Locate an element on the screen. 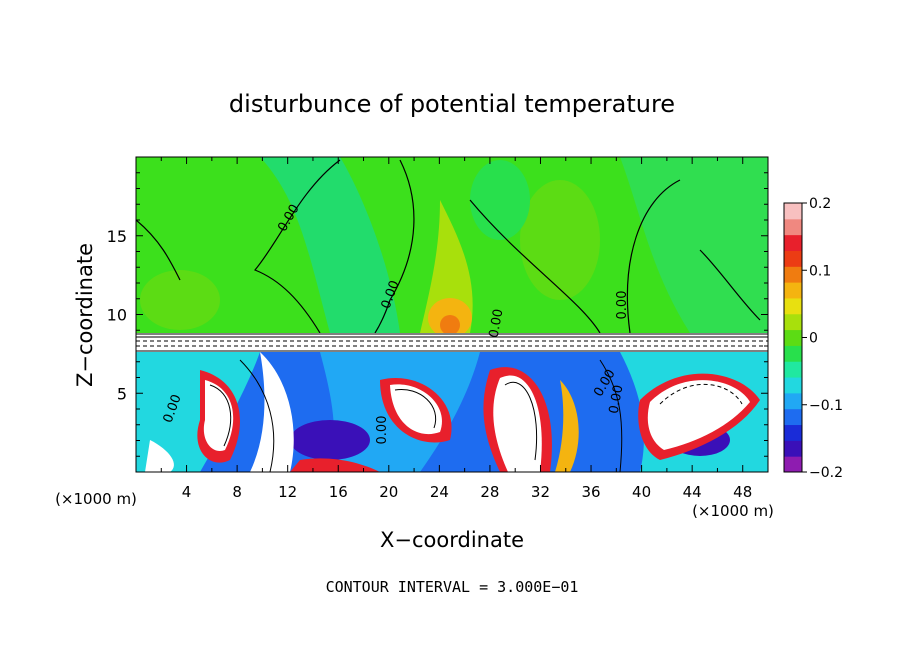 The image size is (904, 654). x-tick-label: 4 is located at coordinates (187, 492).